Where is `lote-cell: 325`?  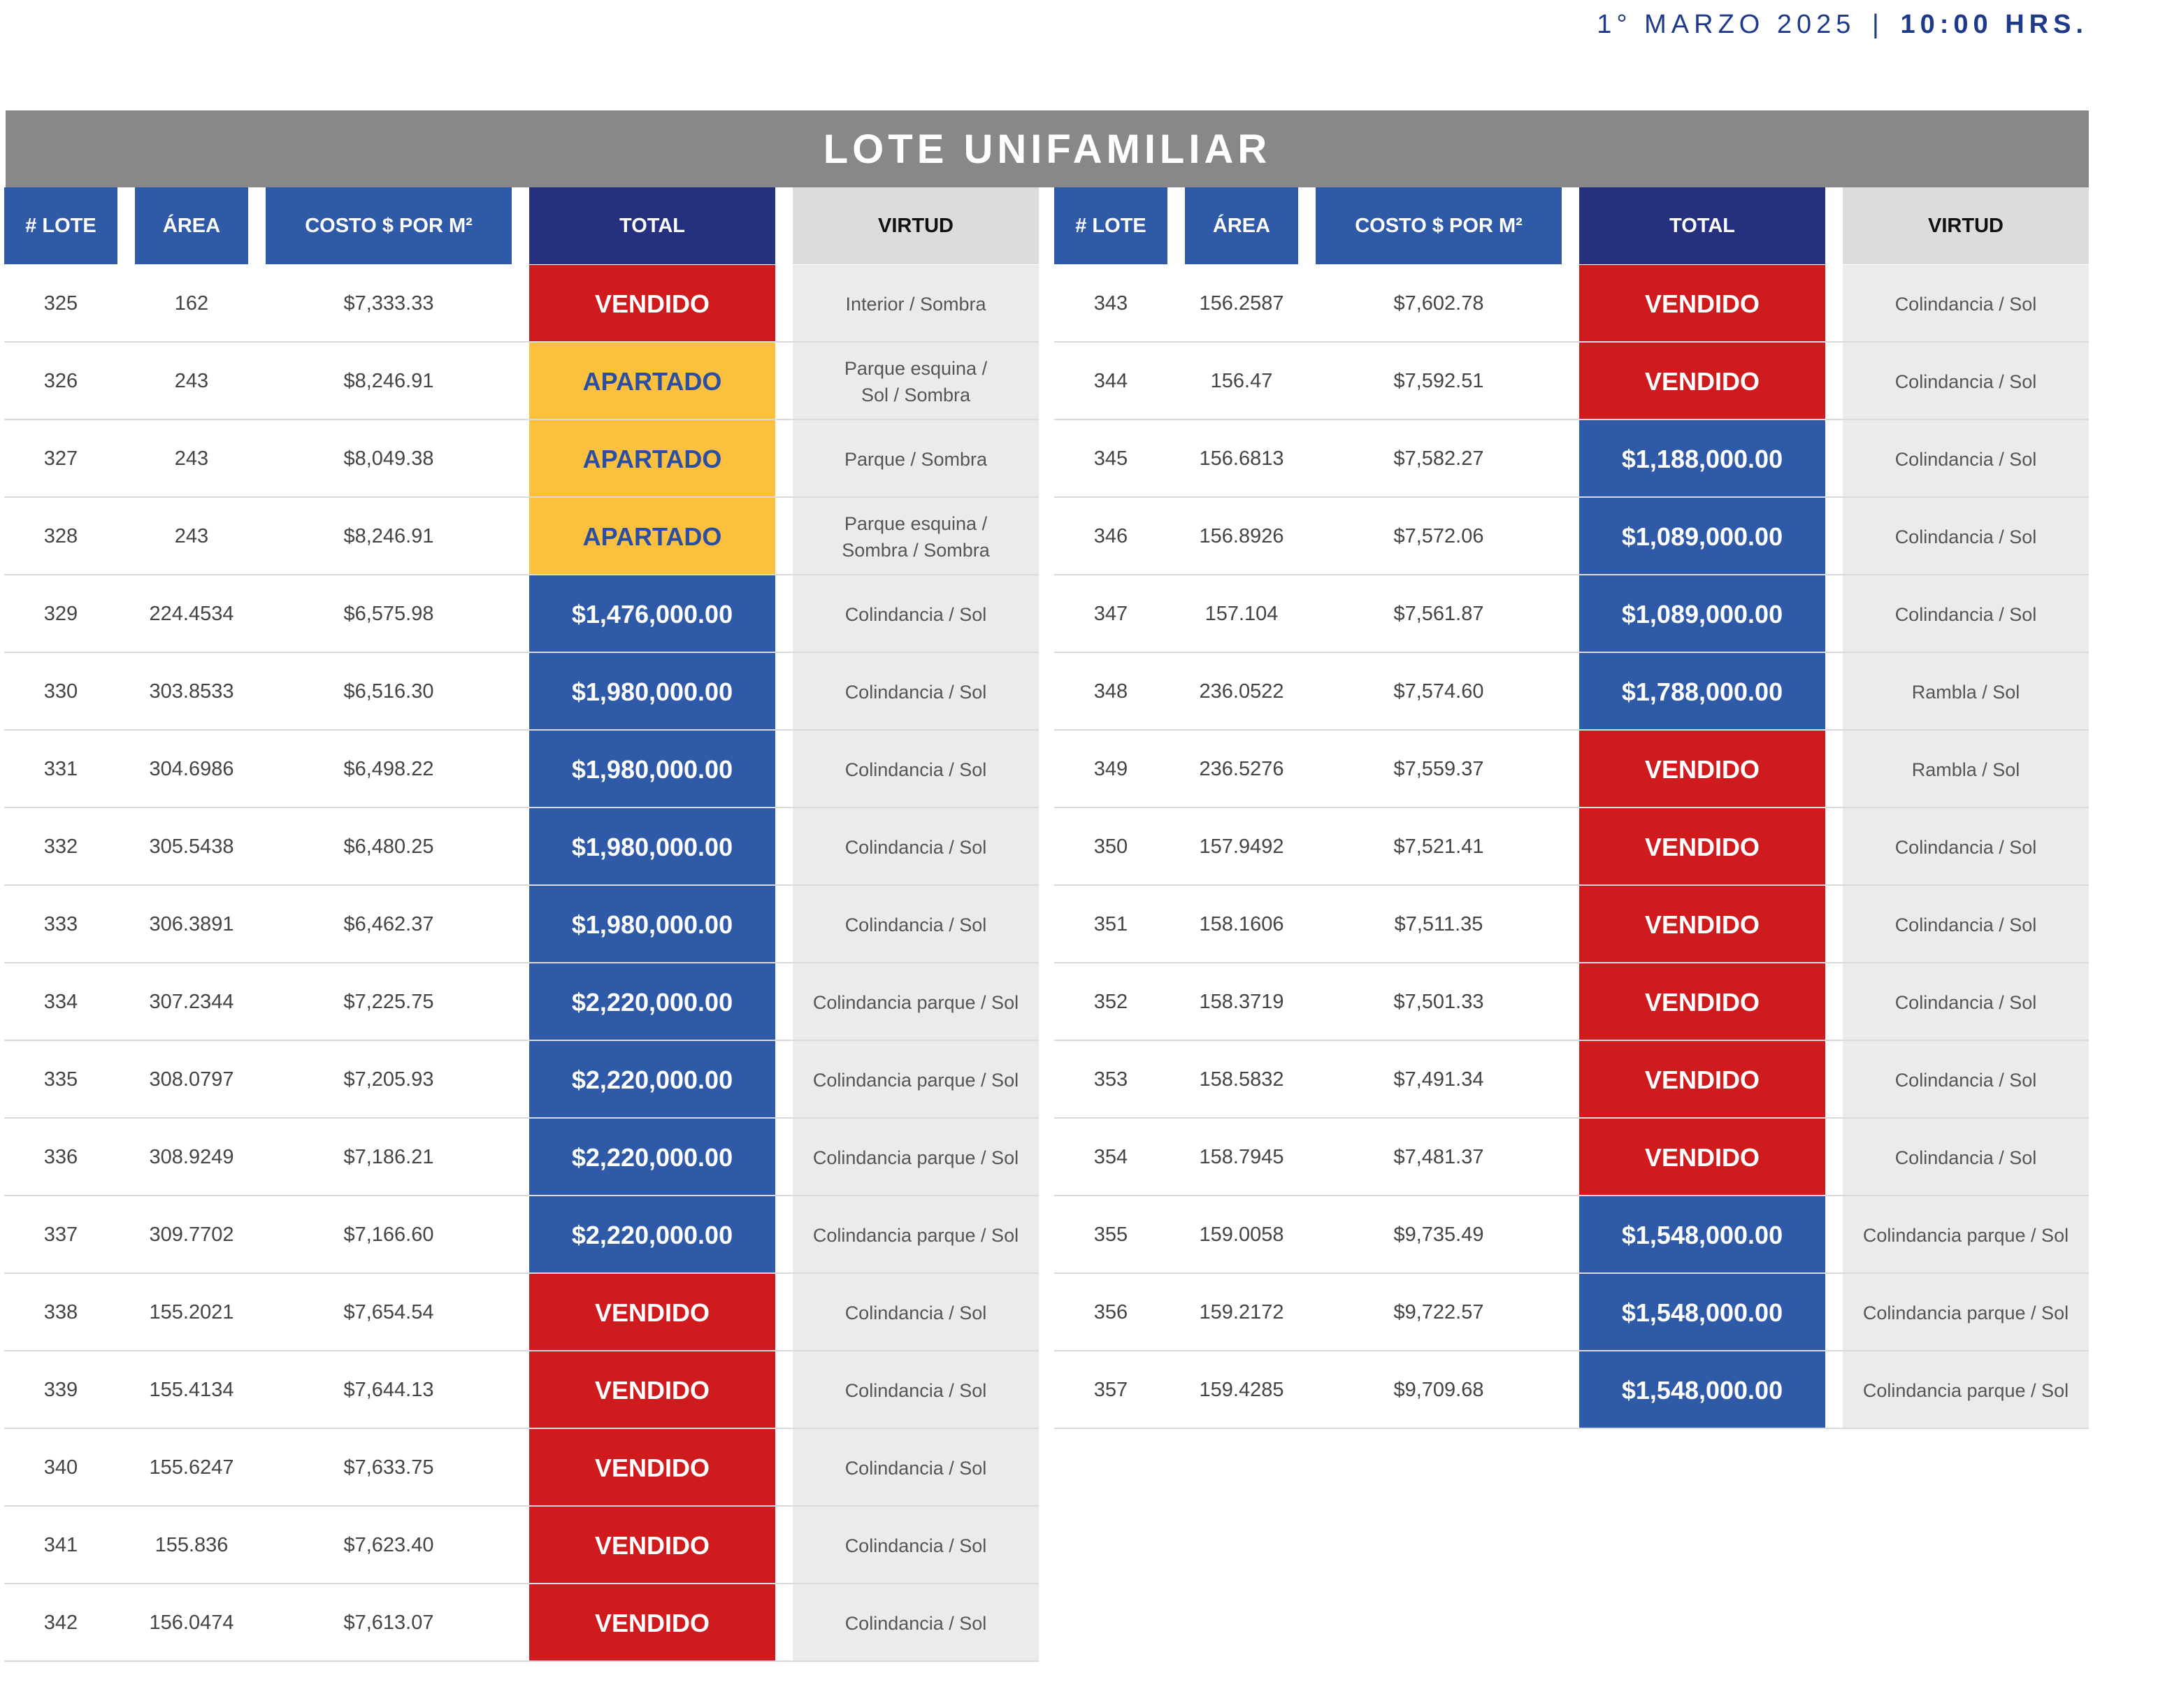 lote-cell: 325 is located at coordinates (60, 304).